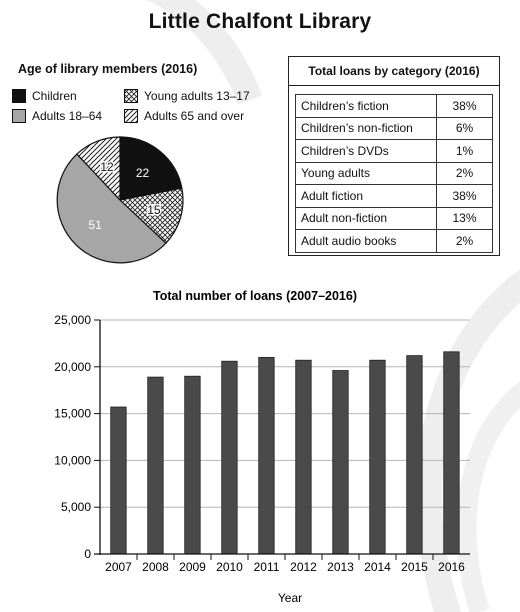  I want to click on table-row: Children’s DVDs 1%, so click(394, 151).